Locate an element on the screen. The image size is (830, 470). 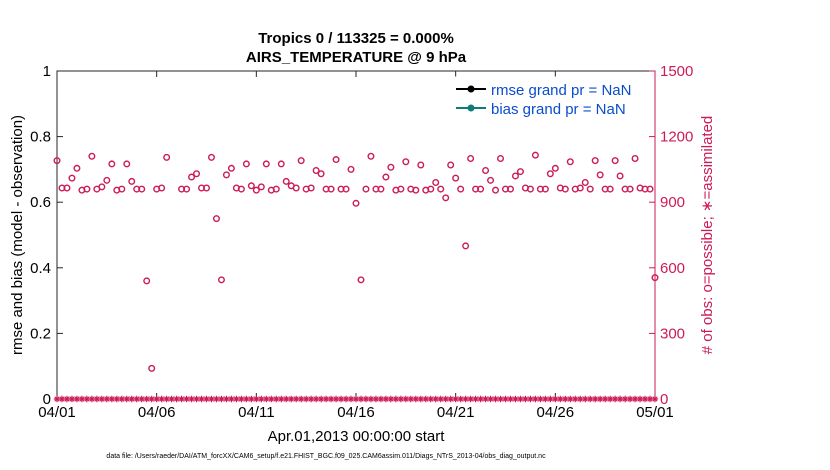
y-tick-label: 0.2 is located at coordinates (40, 333).